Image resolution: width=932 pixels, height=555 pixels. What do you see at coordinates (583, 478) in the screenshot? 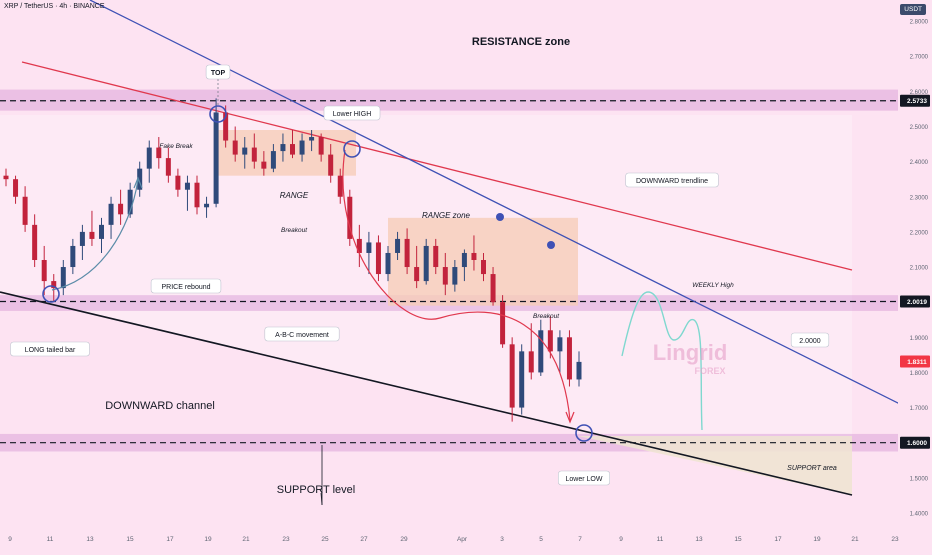
I see `label-lower-low-box` at bounding box center [583, 478].